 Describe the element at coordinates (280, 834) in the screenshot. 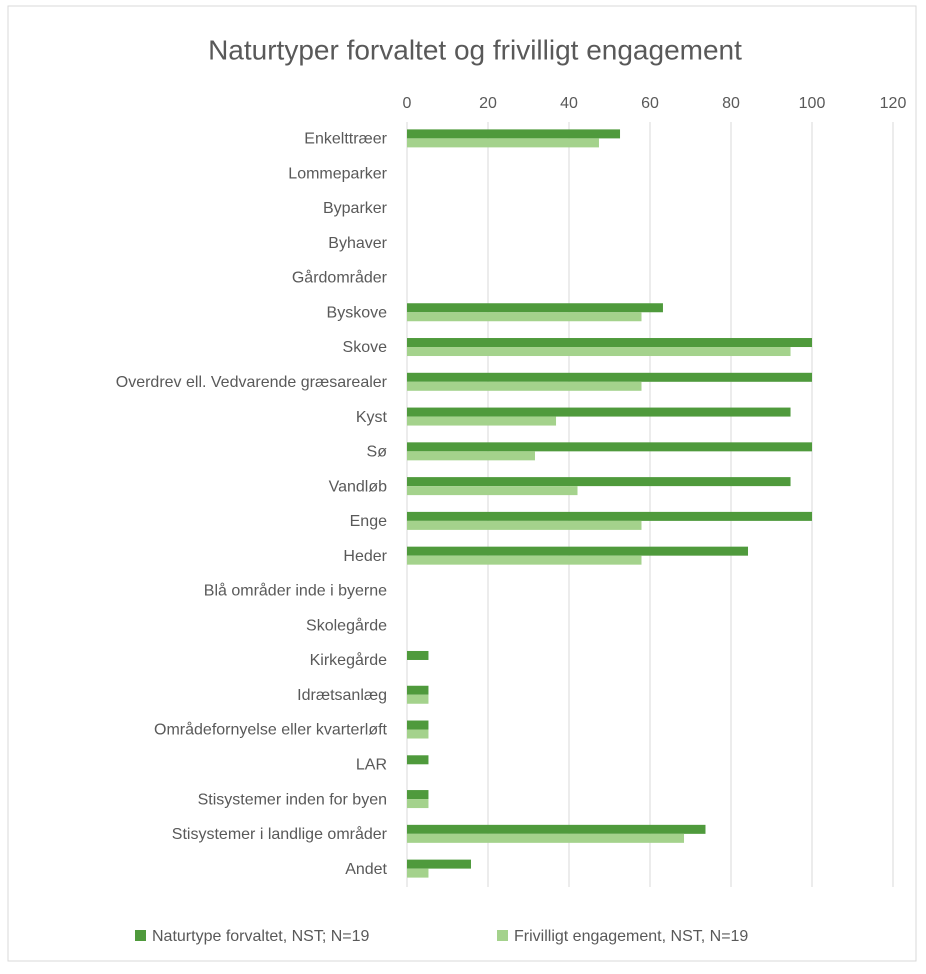

I see `y-tick-label: Stisystemer i landlige områder` at that location.